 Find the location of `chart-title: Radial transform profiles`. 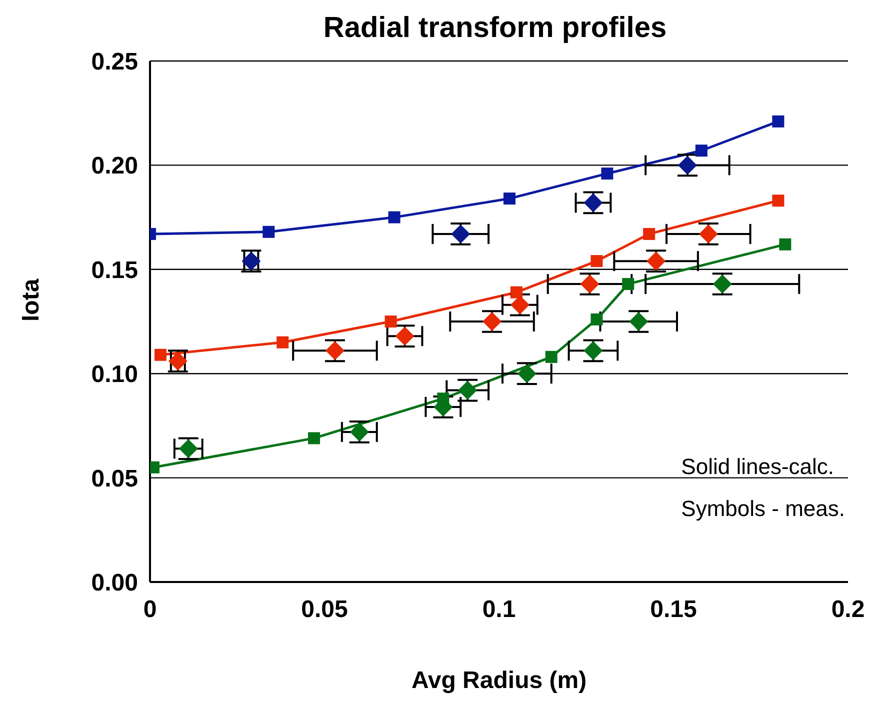

chart-title: Radial transform profiles is located at coordinates (495, 28).